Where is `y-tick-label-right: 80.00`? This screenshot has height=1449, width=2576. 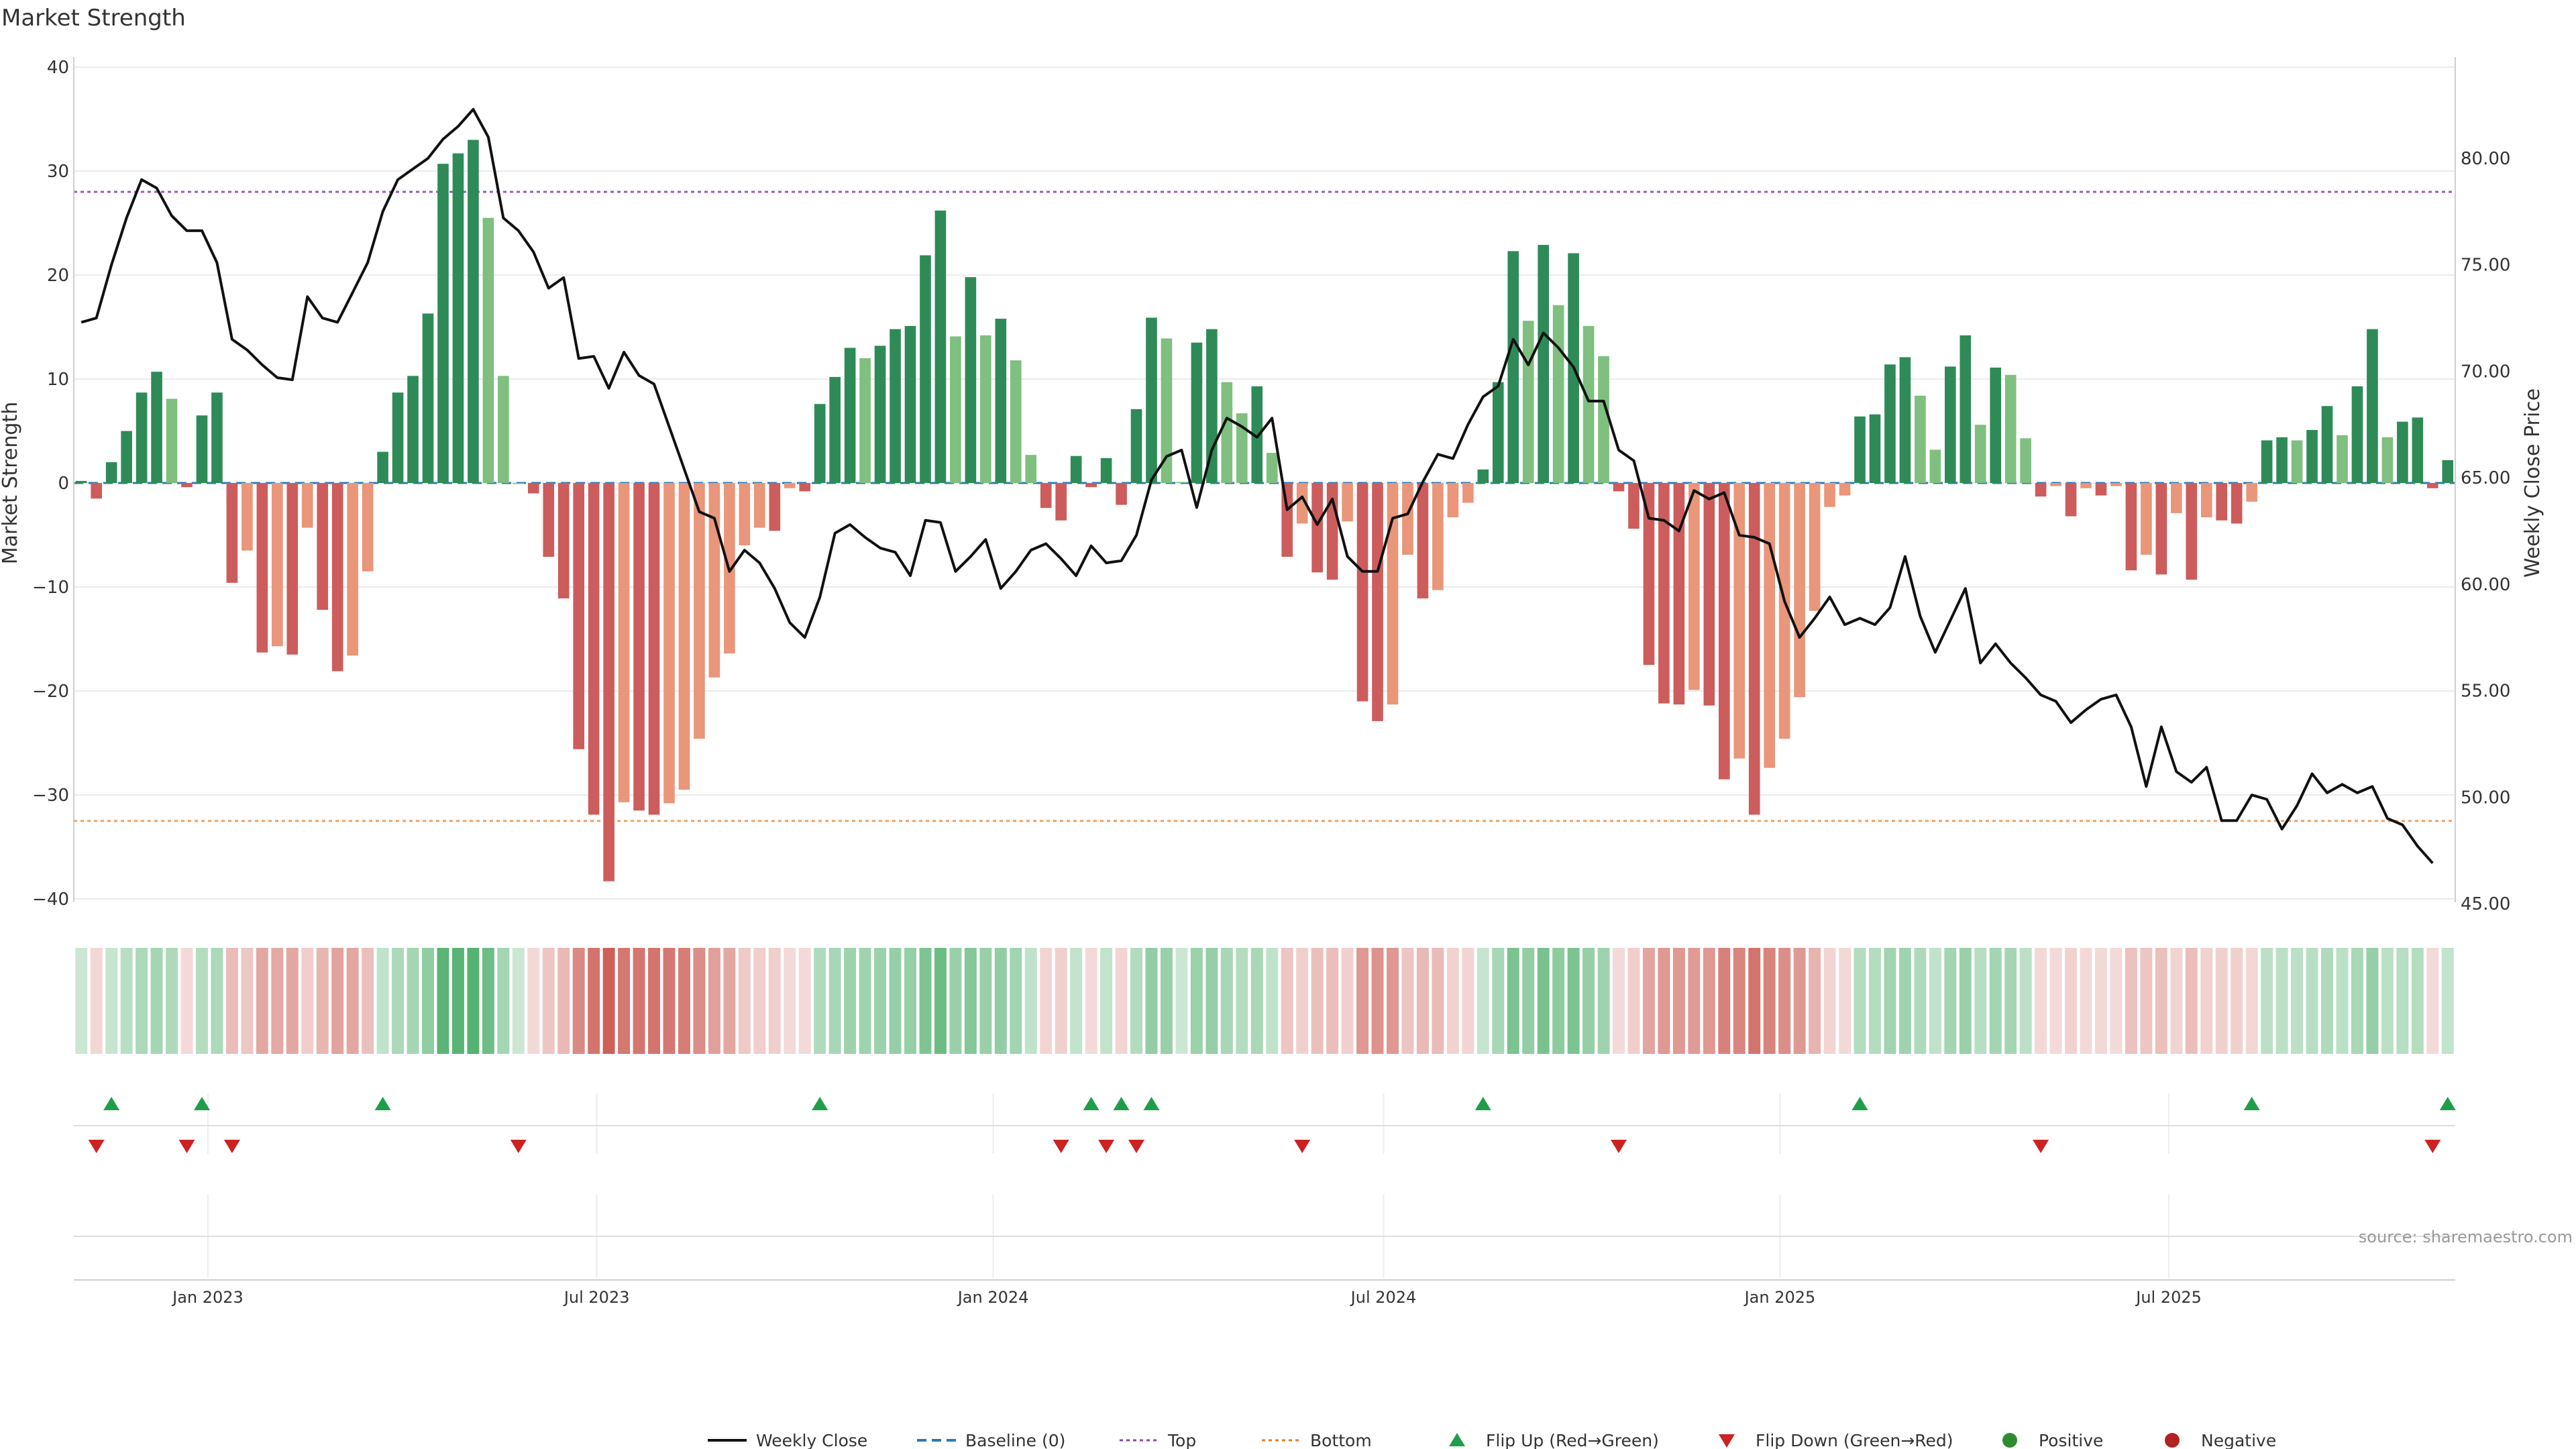
y-tick-label-right: 80.00 is located at coordinates (2485, 159).